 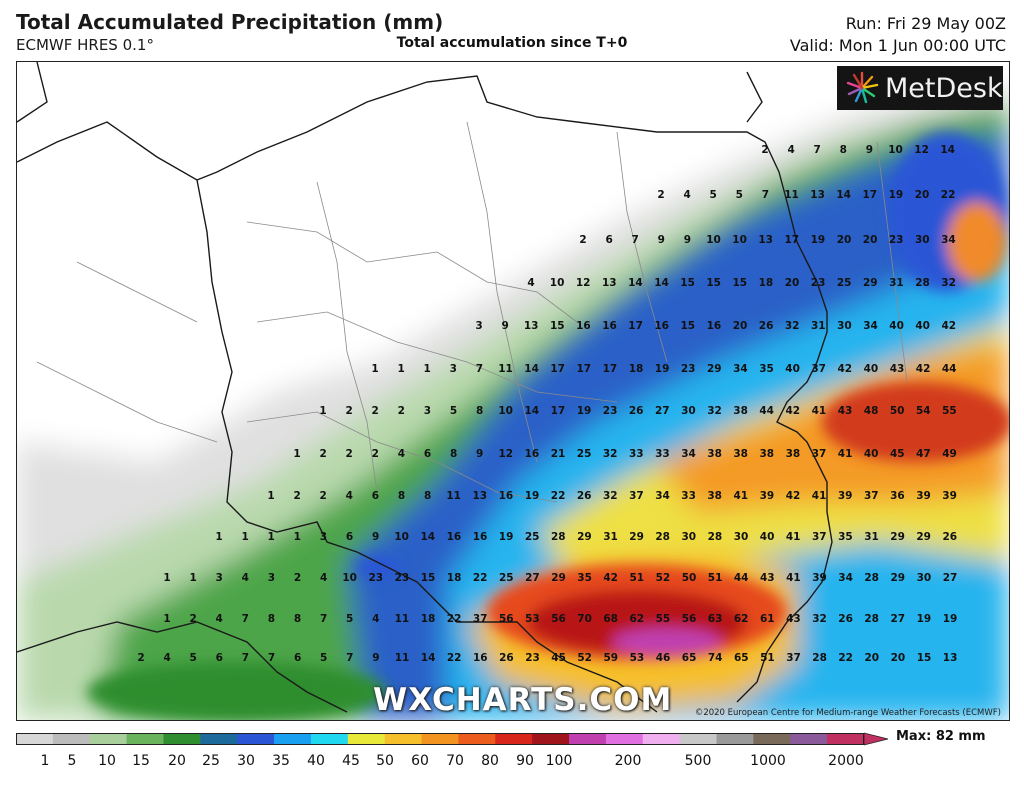 I want to click on grid-value: 43, so click(x=767, y=578).